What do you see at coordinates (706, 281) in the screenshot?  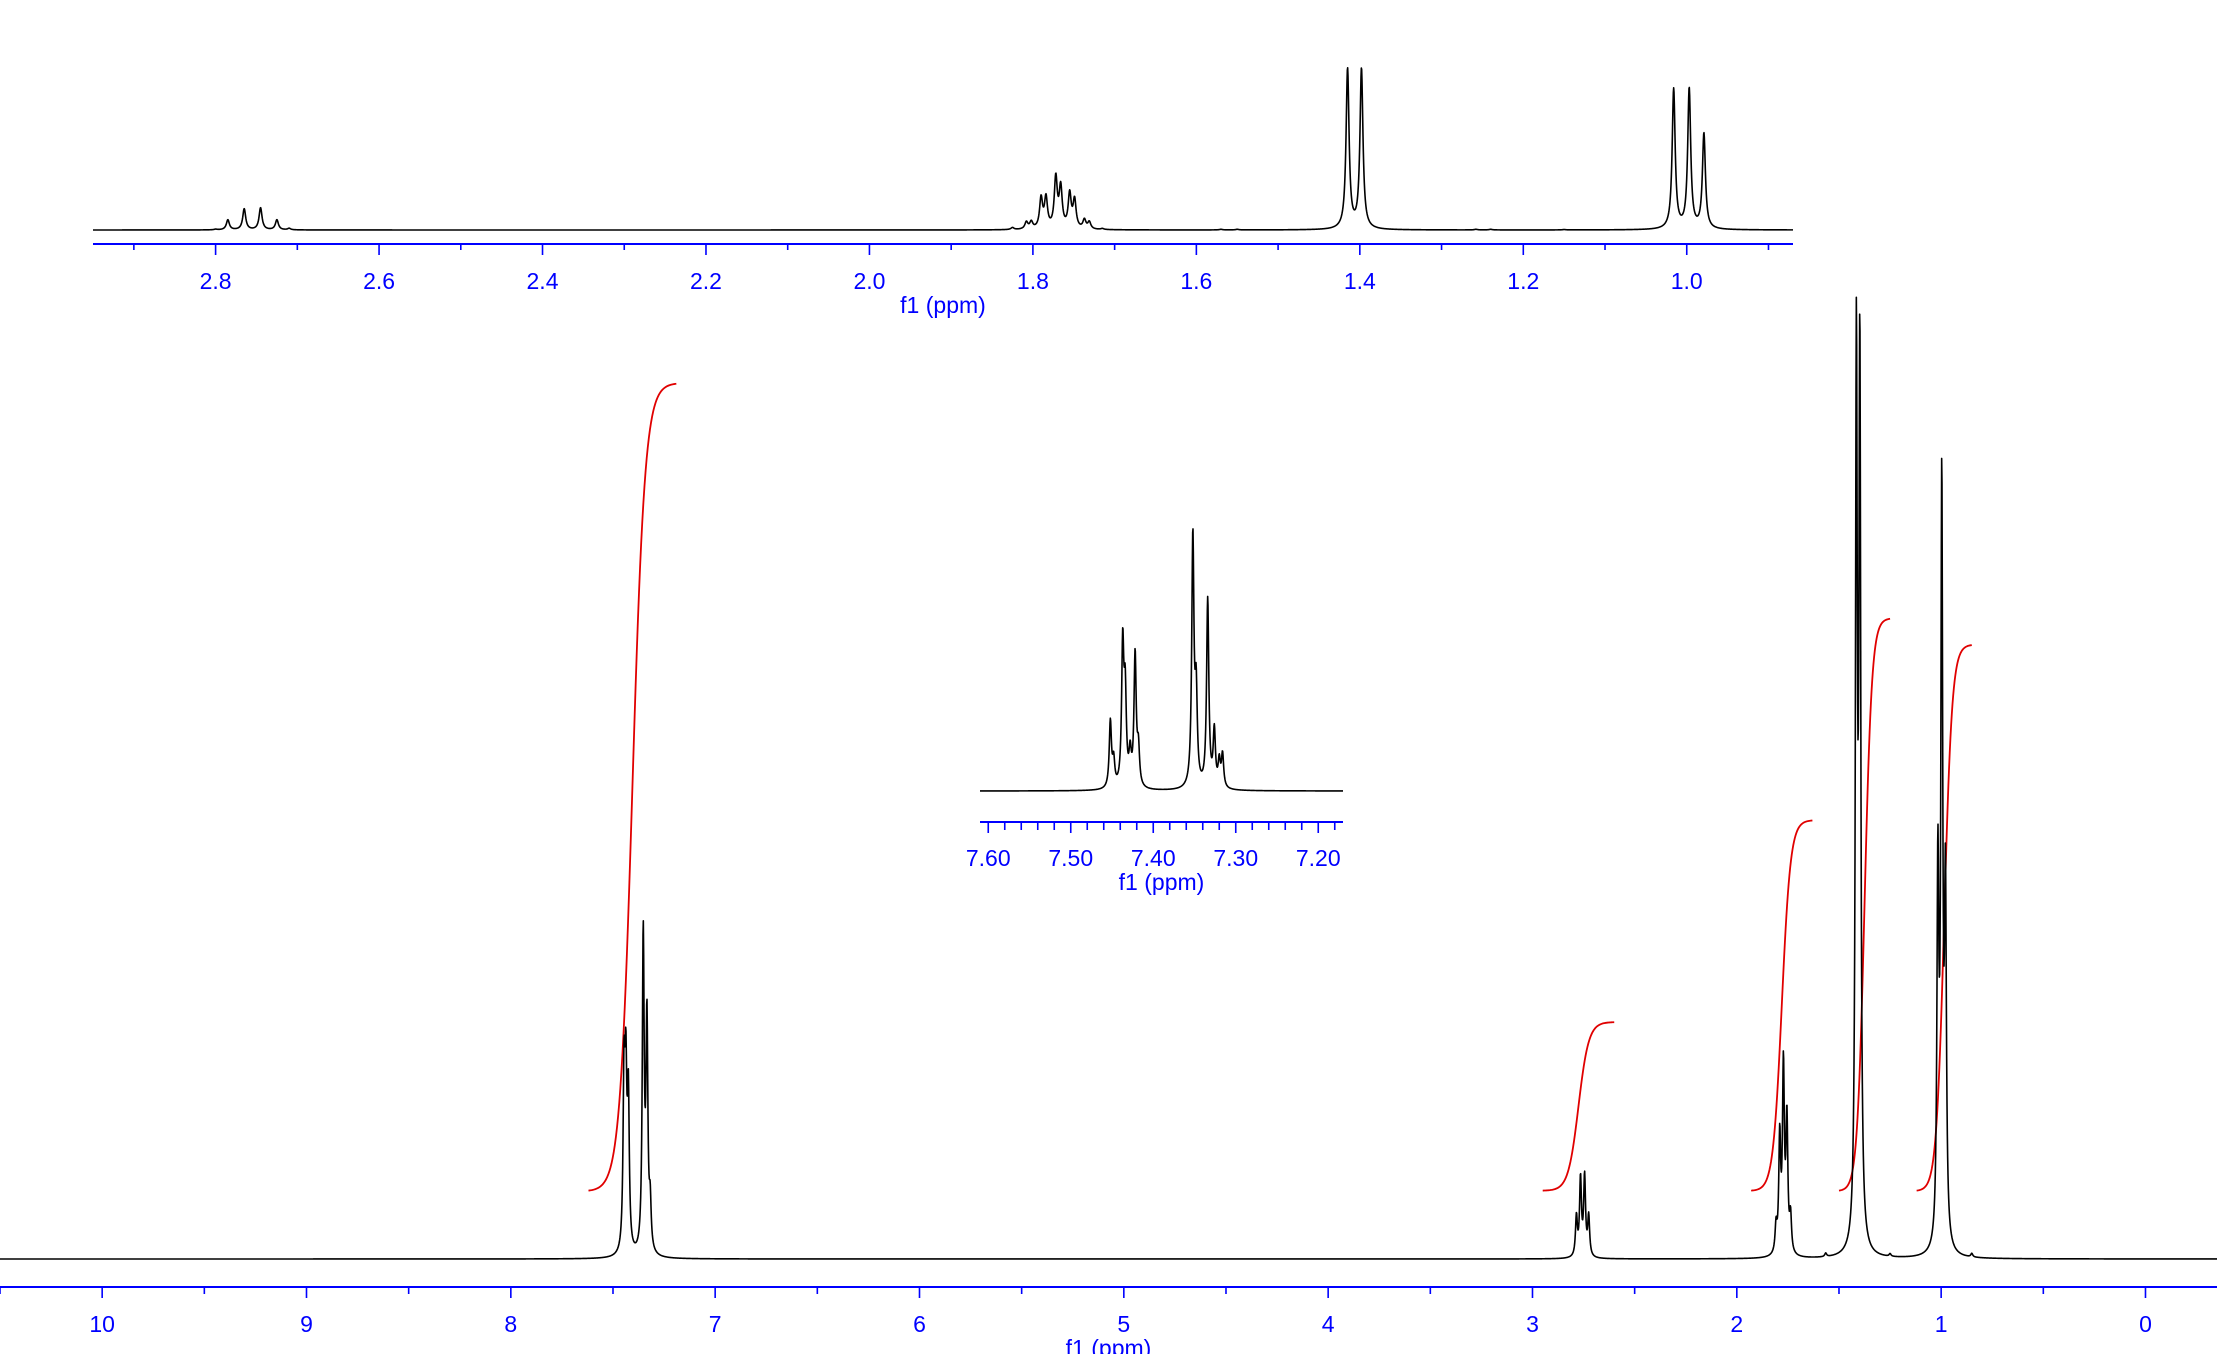 I see `top-tick-label: 2.2` at bounding box center [706, 281].